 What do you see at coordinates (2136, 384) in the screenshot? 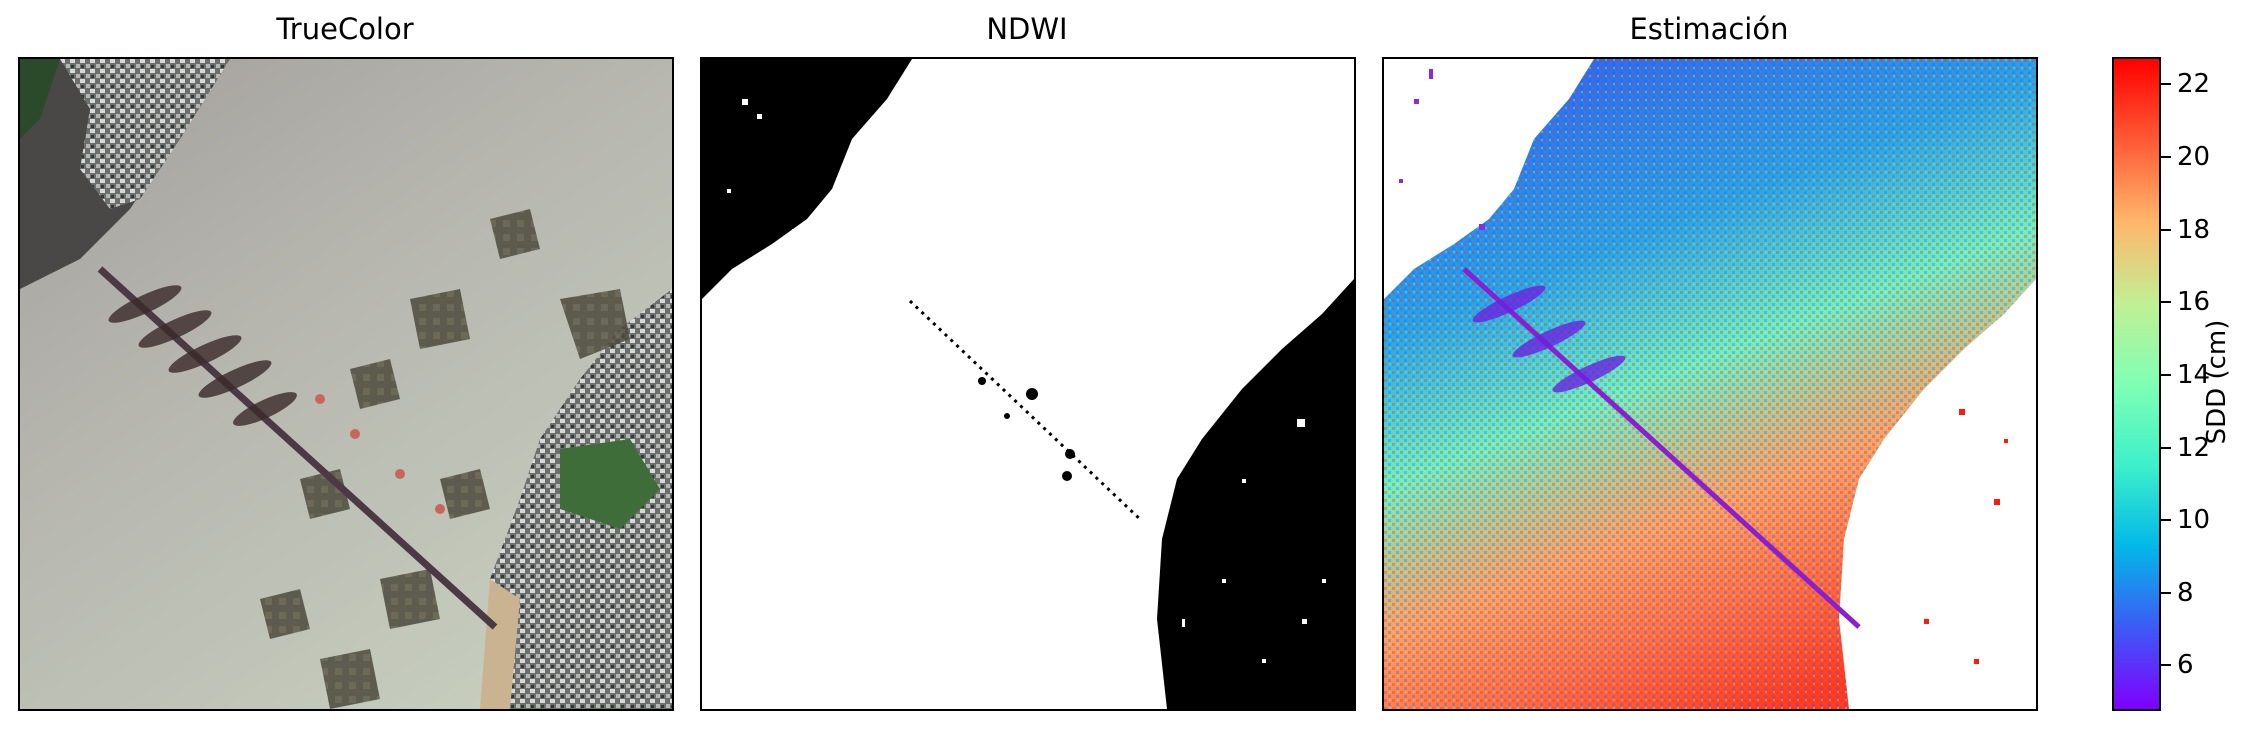
I see `colorbar` at bounding box center [2136, 384].